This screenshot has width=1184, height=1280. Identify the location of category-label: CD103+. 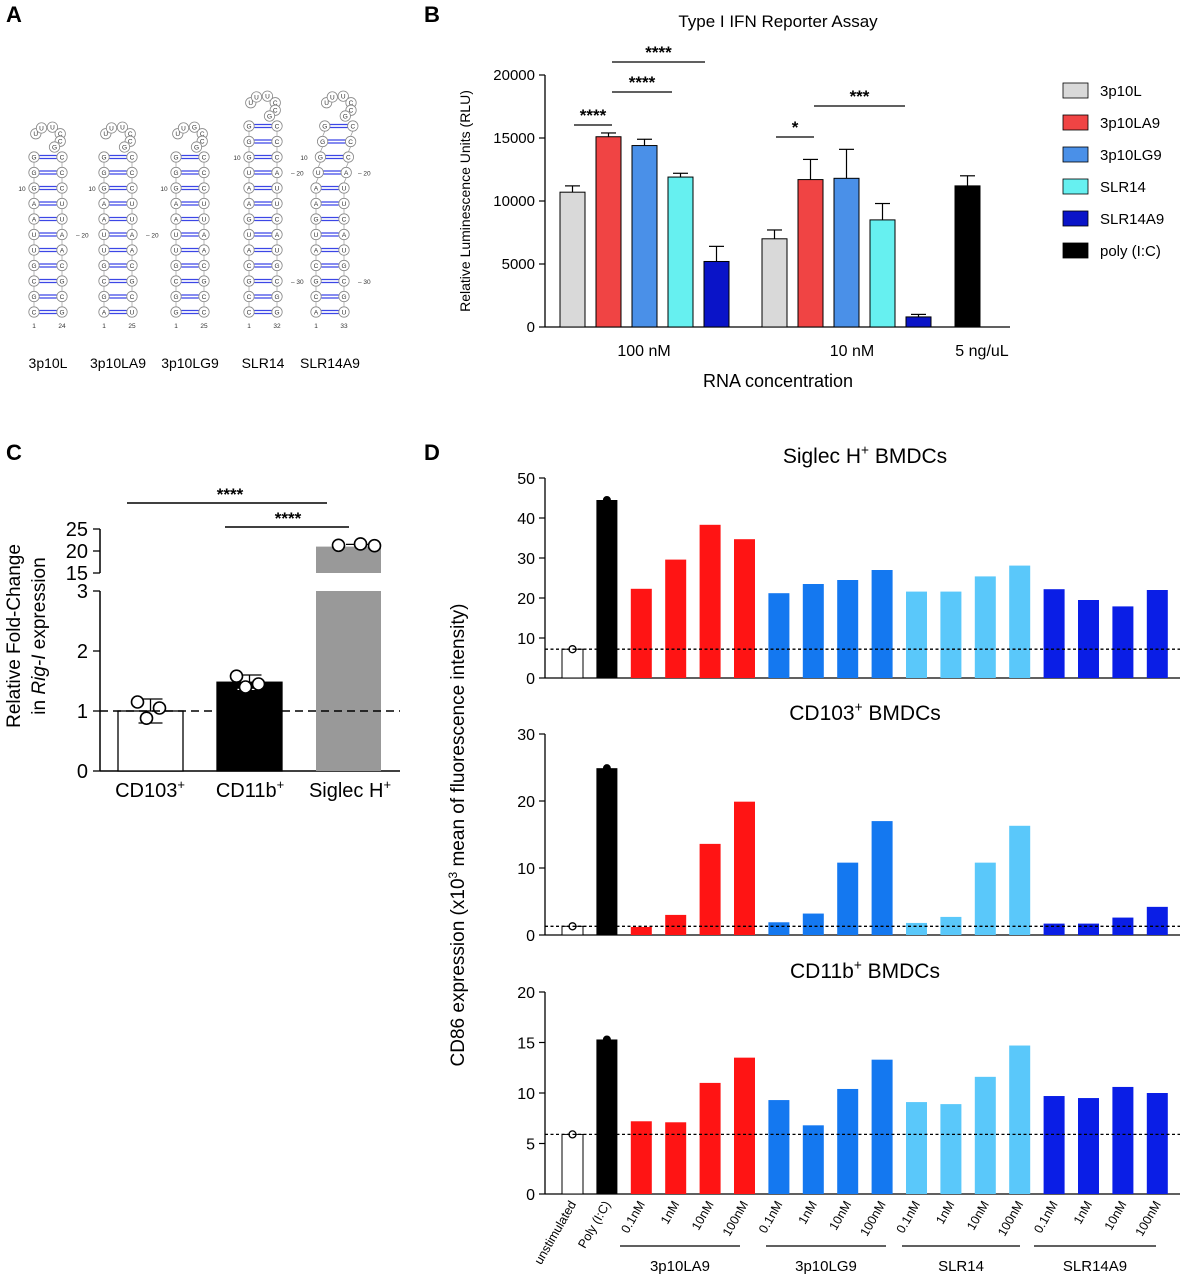
(150, 789).